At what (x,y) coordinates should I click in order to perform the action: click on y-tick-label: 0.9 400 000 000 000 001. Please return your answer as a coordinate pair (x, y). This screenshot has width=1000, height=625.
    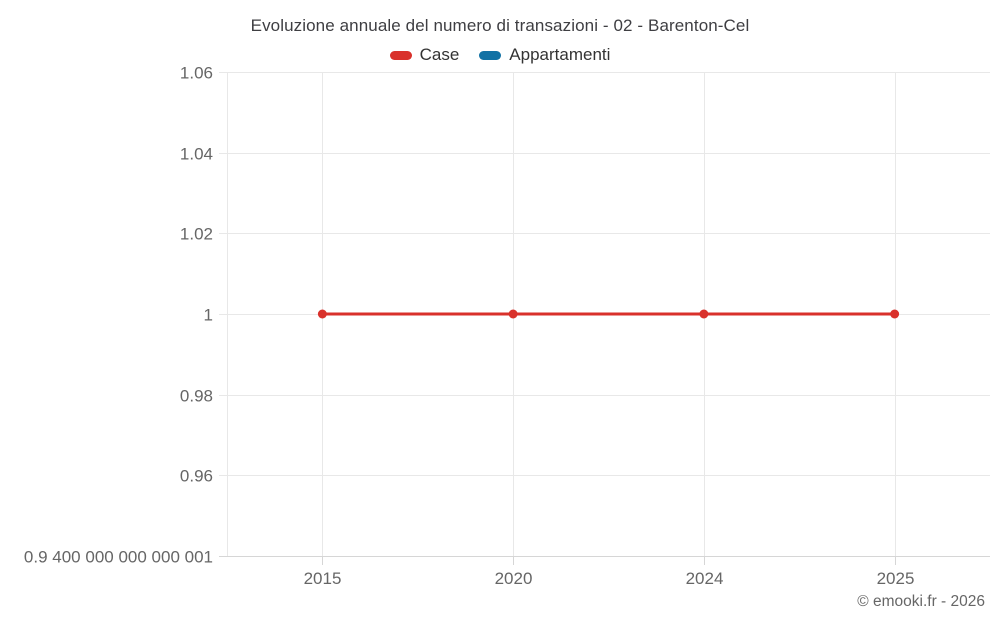
    Looking at the image, I should click on (118, 557).